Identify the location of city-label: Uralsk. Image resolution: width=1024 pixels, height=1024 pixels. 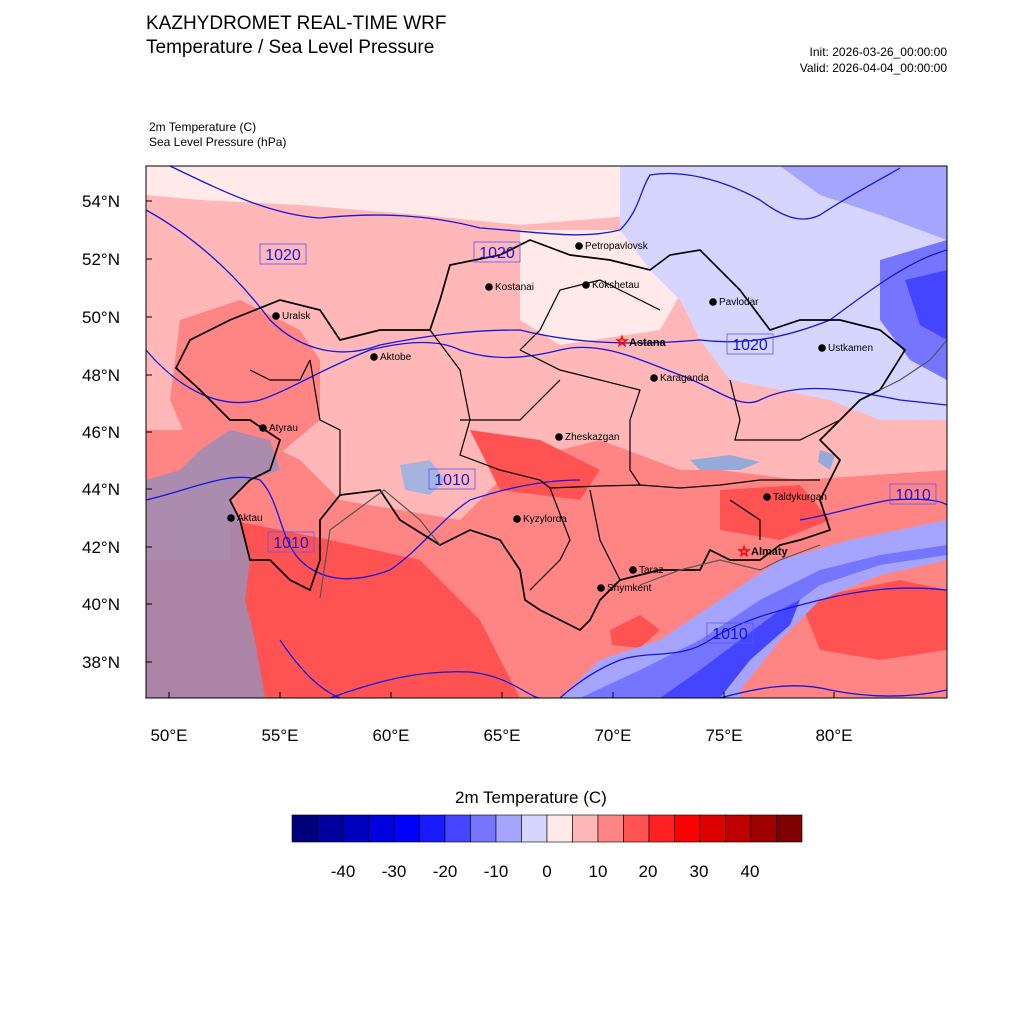
(296, 316).